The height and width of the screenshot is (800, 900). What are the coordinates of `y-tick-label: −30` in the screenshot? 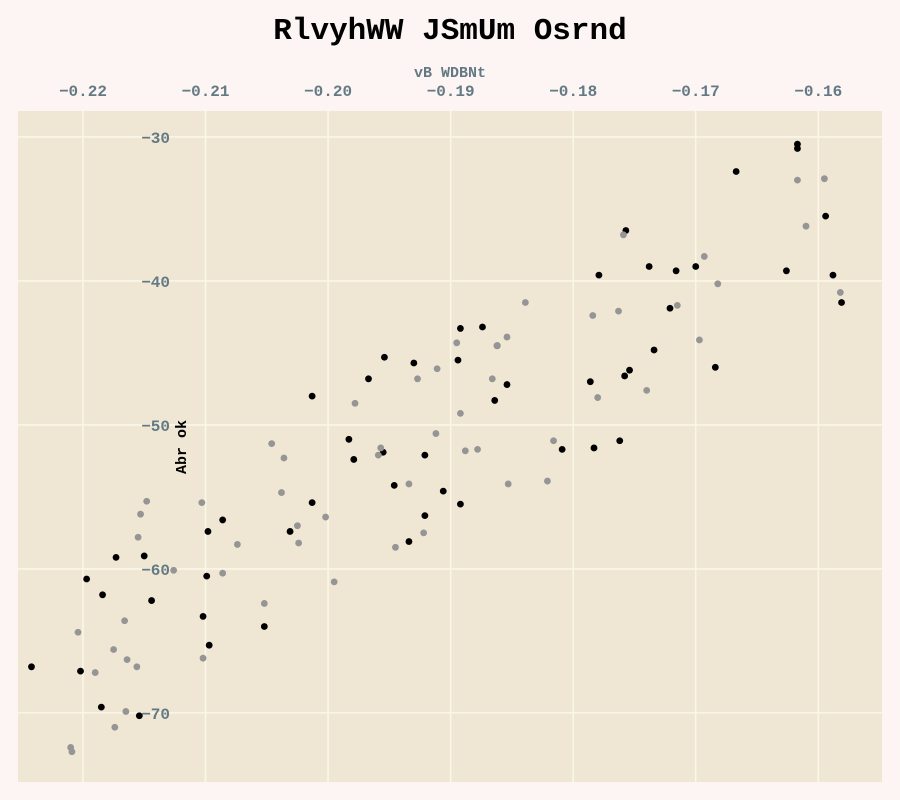 It's located at (155, 139).